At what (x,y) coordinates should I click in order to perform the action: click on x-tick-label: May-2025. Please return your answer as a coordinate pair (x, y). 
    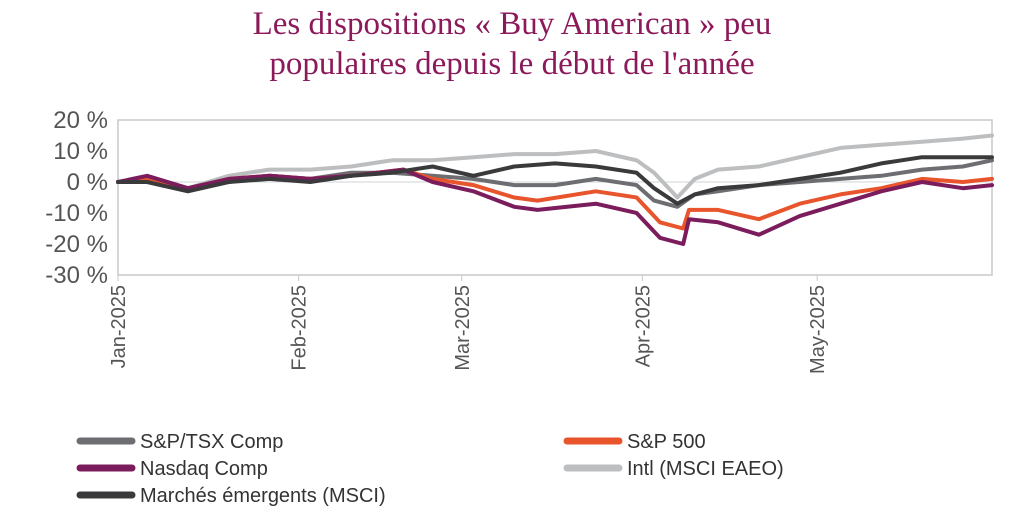
    Looking at the image, I should click on (818, 329).